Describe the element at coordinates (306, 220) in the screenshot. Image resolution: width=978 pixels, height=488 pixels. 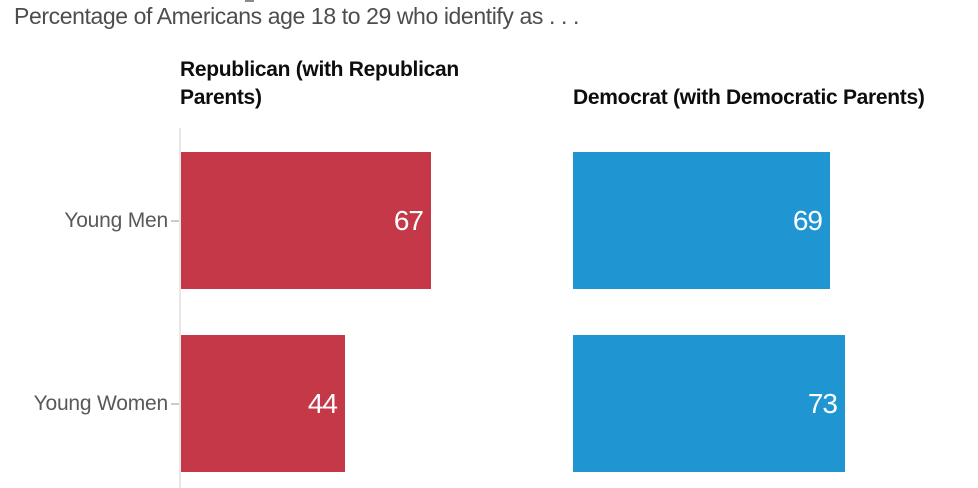
I see `bar-republican-young-men: 67` at that location.